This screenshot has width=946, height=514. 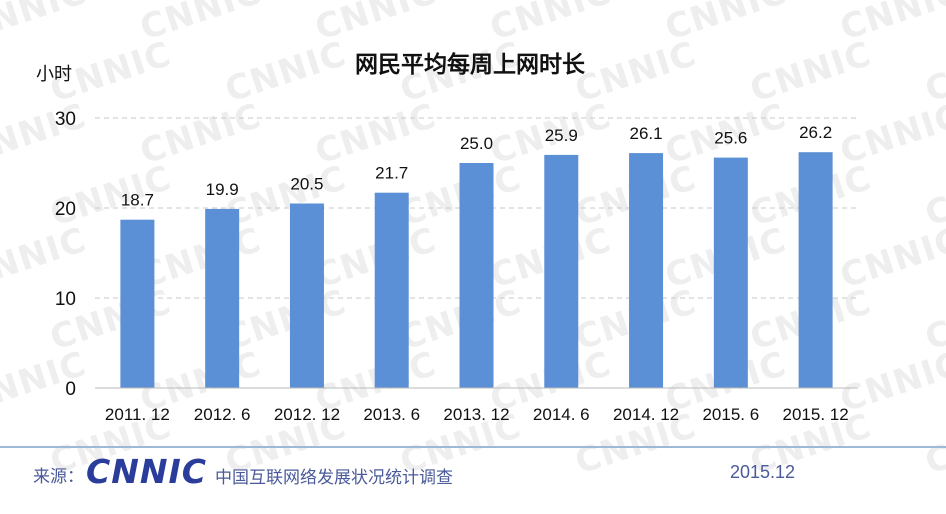 I want to click on data-label: 25.0, so click(x=476, y=143).